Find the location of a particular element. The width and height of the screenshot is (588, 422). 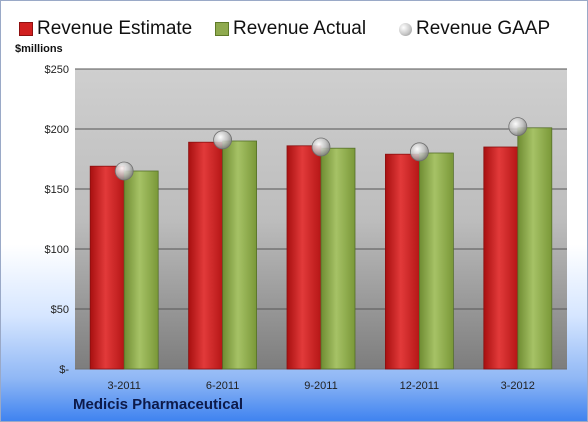

x-tick-label-12-2011: 12-2011 is located at coordinates (420, 386).